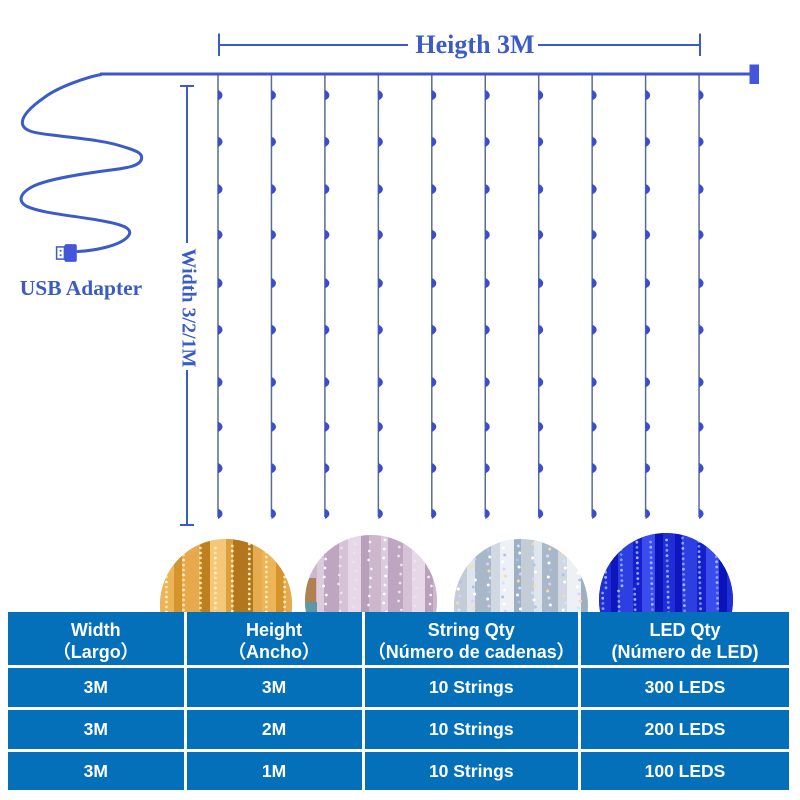  Describe the element at coordinates (189, 307) in the screenshot. I see `svg-text: Width 3/2/1M` at that location.